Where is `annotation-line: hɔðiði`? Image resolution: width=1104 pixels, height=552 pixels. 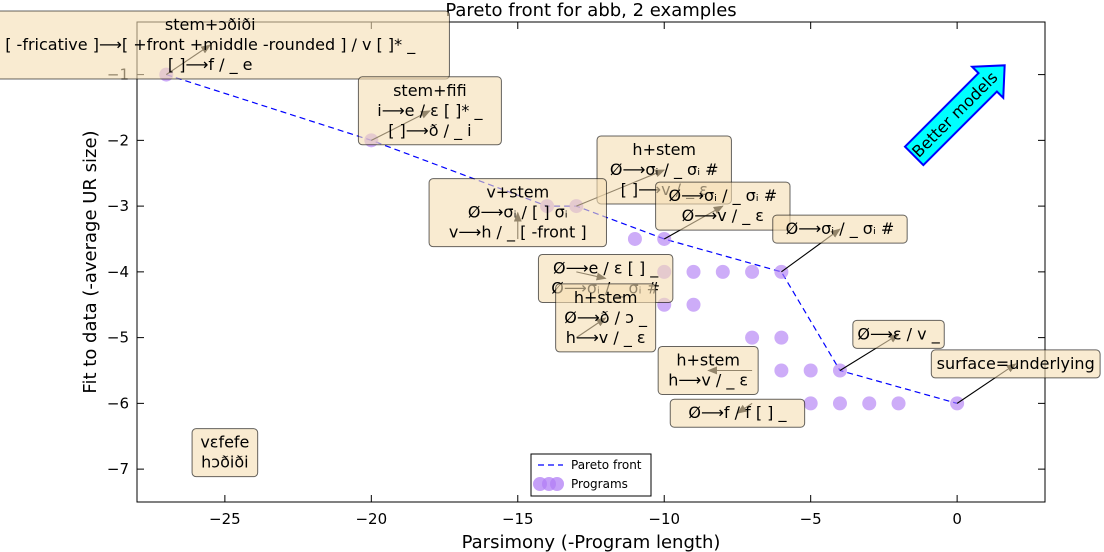 annotation-line: hɔðiði is located at coordinates (224, 462).